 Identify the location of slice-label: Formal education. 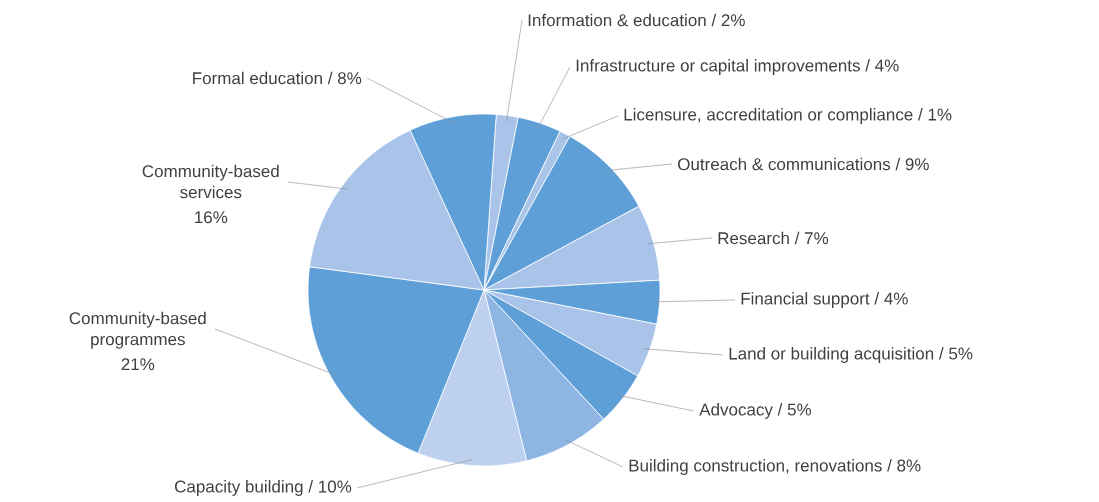
(257, 78).